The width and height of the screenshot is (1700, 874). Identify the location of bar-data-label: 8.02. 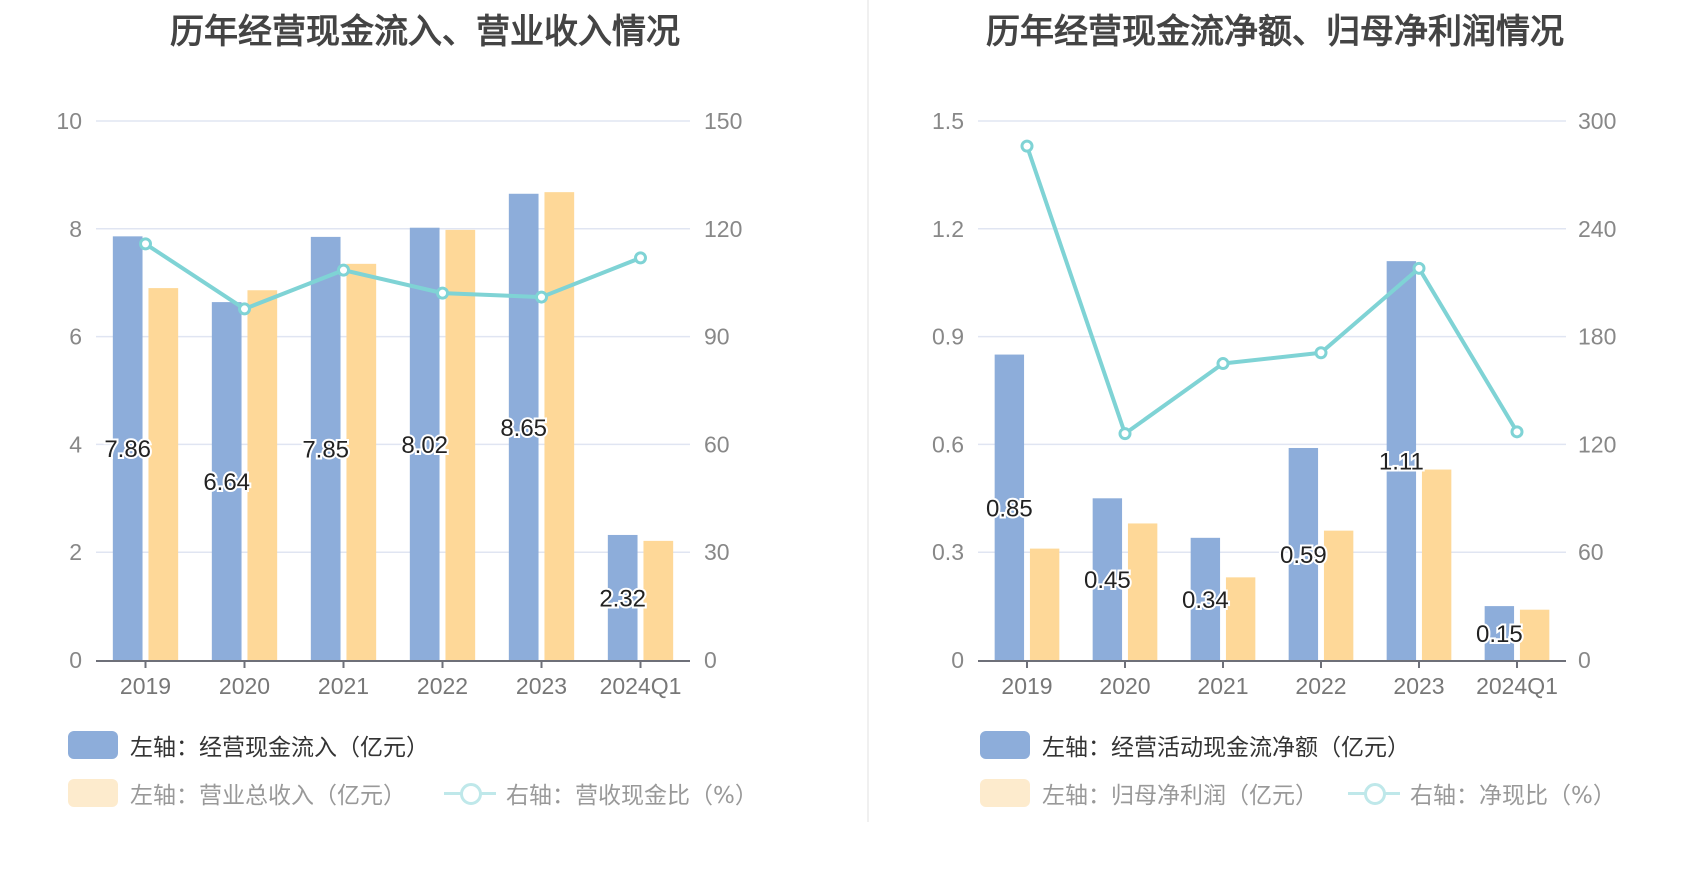
(424, 445).